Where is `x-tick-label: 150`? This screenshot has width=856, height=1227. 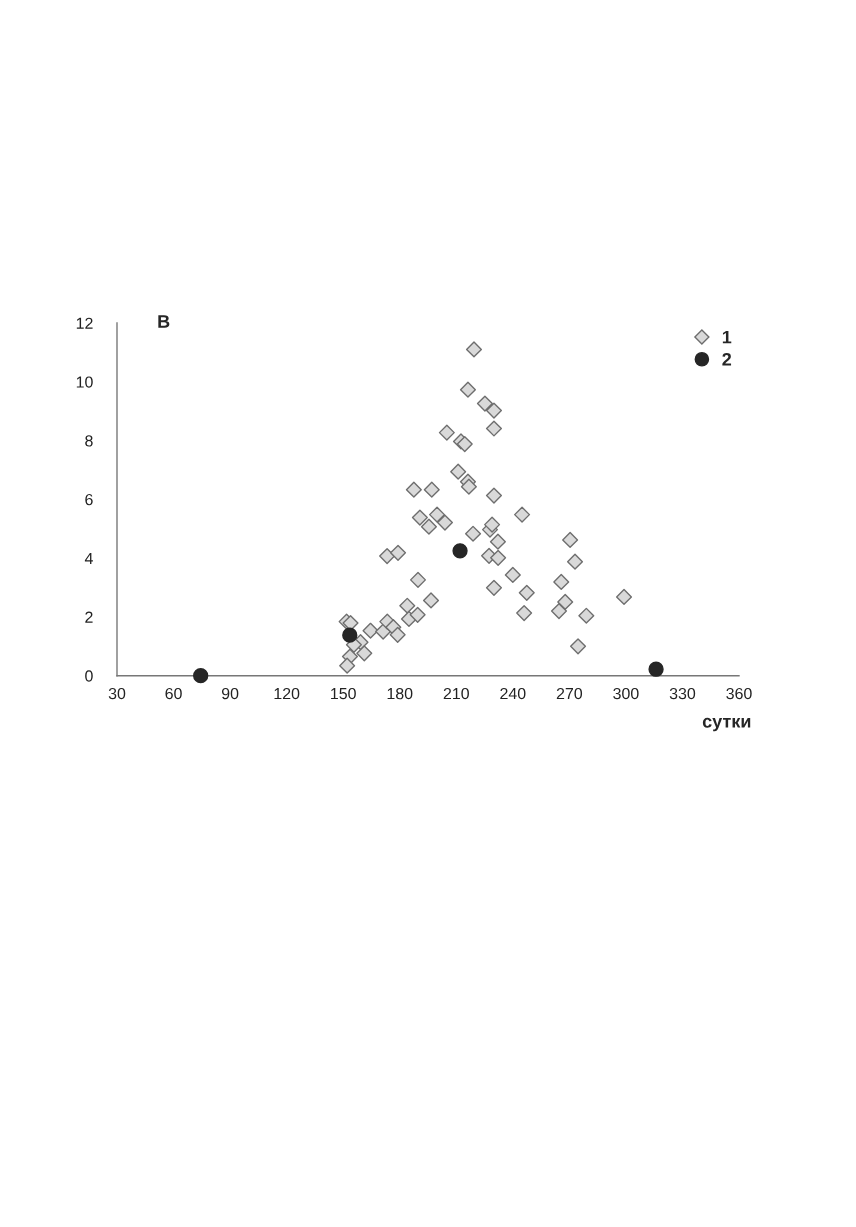 x-tick-label: 150 is located at coordinates (343, 693).